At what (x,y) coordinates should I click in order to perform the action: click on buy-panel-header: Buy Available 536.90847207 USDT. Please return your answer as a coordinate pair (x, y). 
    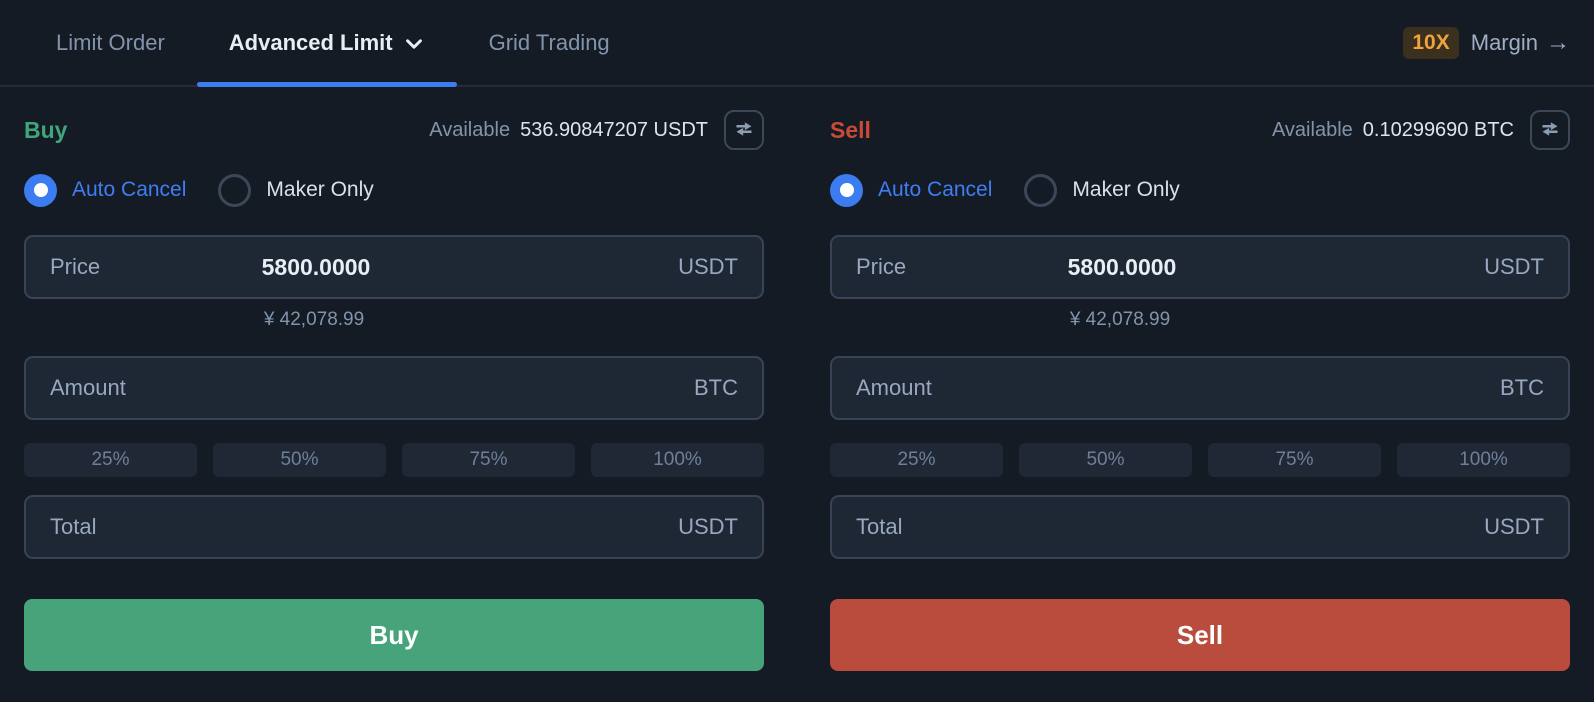
    Looking at the image, I should click on (394, 130).